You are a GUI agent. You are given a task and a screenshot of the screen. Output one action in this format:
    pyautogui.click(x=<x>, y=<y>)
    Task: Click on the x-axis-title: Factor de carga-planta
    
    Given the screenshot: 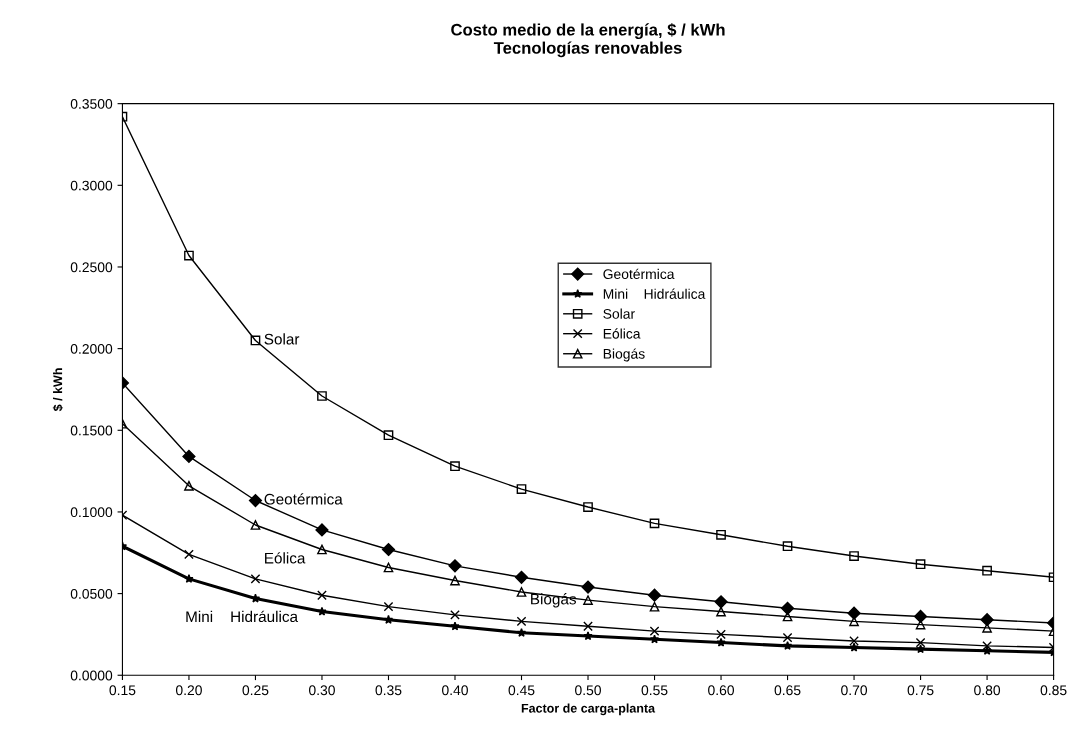 What is the action you would take?
    pyautogui.click(x=588, y=709)
    